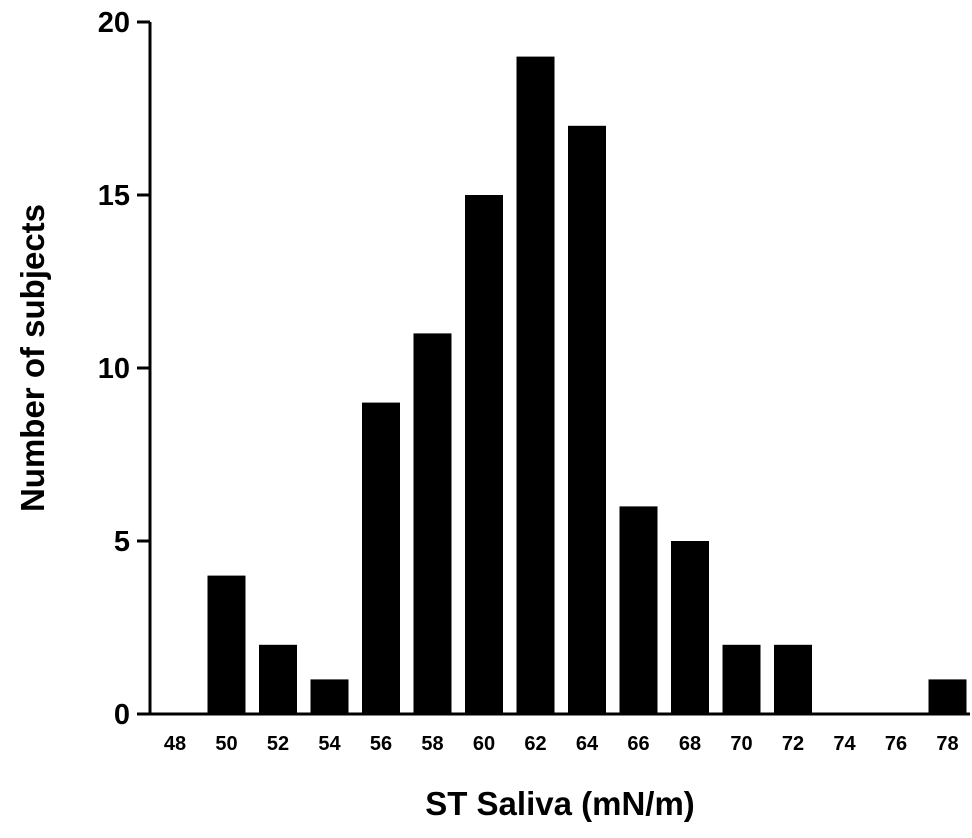 The height and width of the screenshot is (838, 972). What do you see at coordinates (381, 744) in the screenshot?
I see `x-tick-label: 56` at bounding box center [381, 744].